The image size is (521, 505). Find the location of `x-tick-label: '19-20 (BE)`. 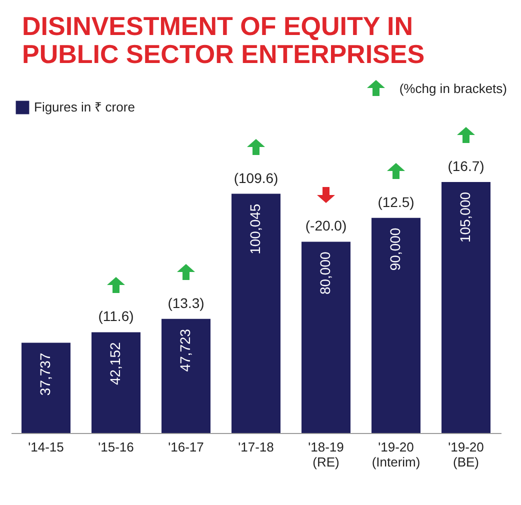

x-tick-label: '19-20 (BE) is located at coordinates (466, 455).